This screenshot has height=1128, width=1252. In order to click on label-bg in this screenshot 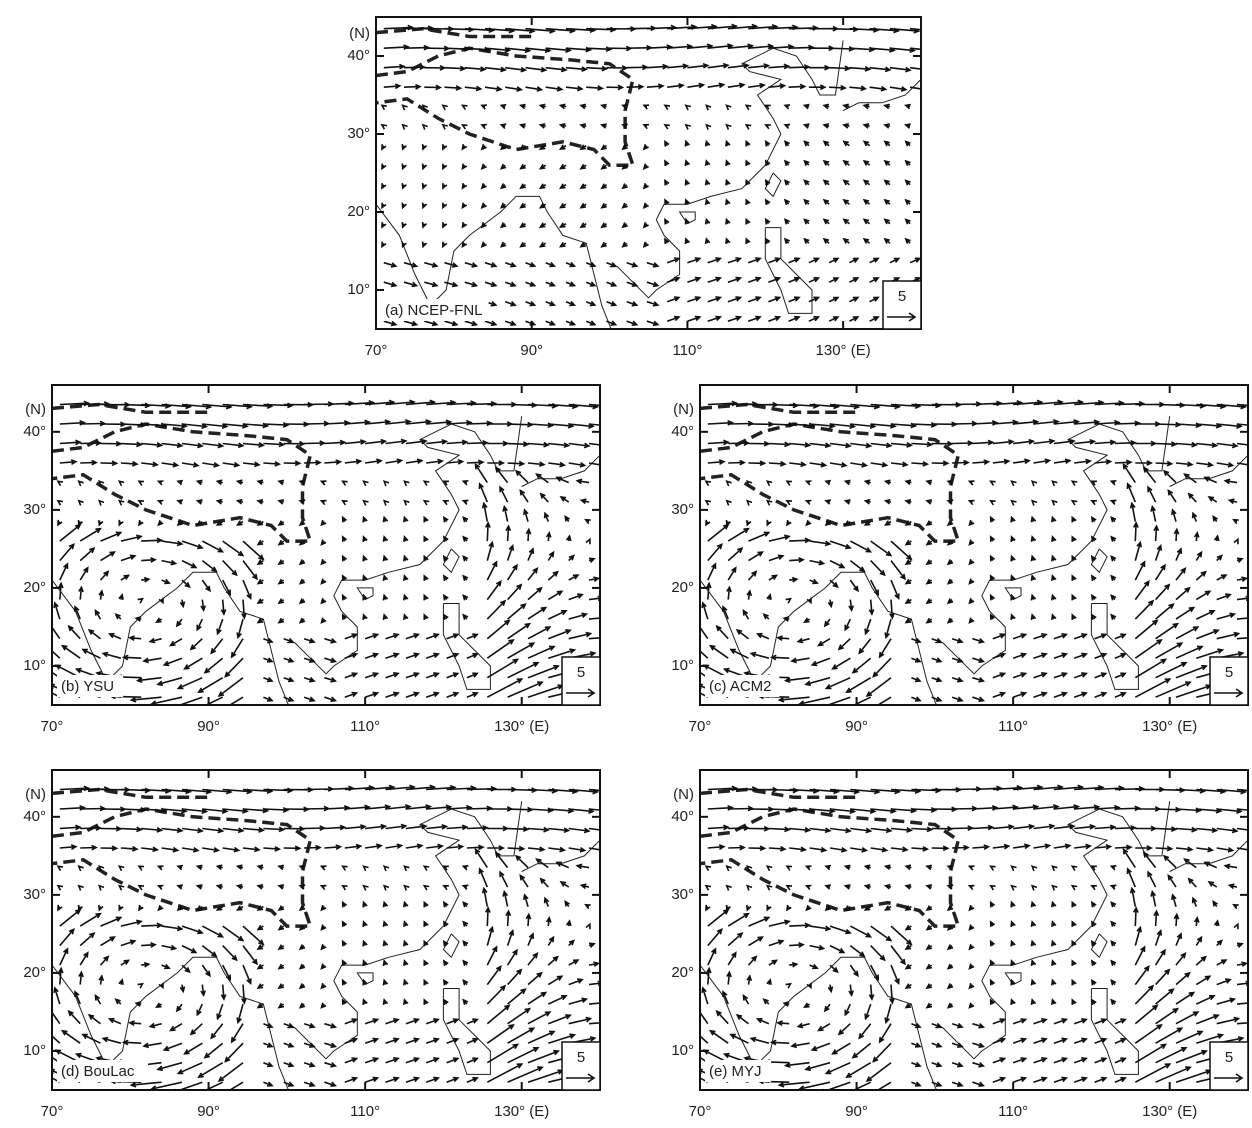, I will do `click(90, 686)`.